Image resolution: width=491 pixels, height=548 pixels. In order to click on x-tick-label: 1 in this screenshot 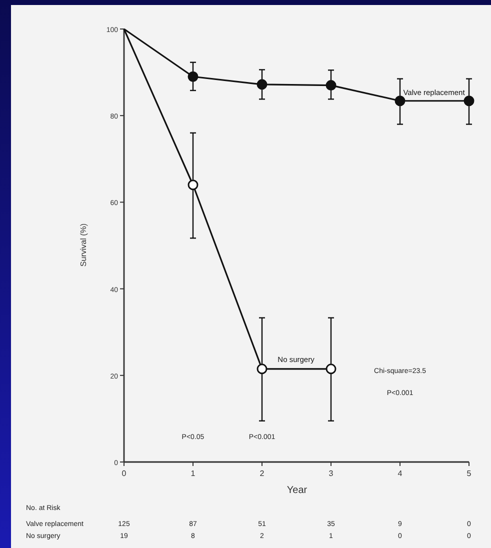, I will do `click(193, 473)`.